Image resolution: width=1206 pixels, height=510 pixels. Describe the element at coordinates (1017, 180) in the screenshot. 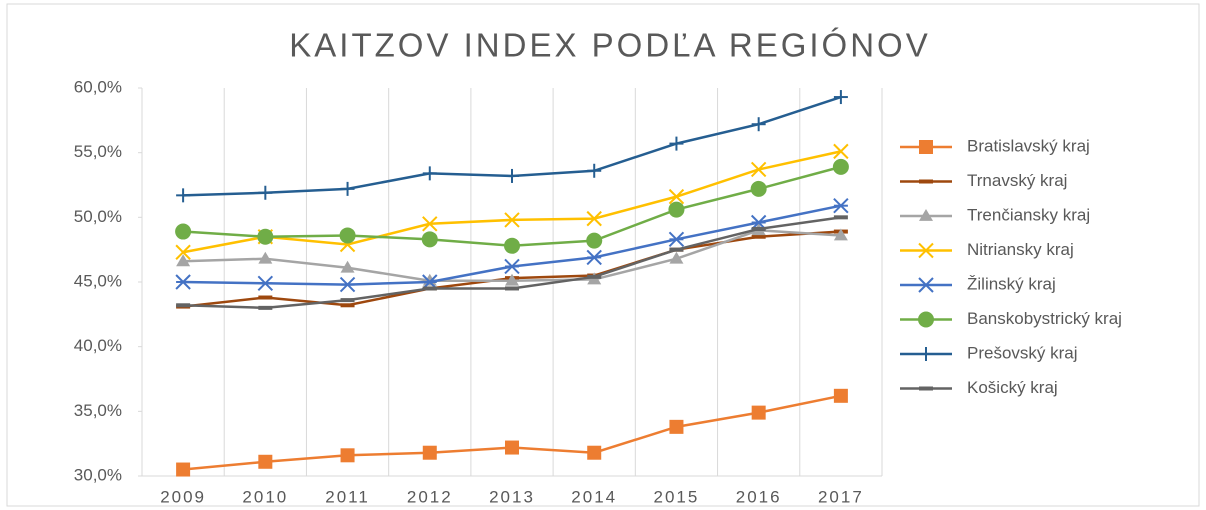

I see `legend-label: Trnavský kraj` at that location.